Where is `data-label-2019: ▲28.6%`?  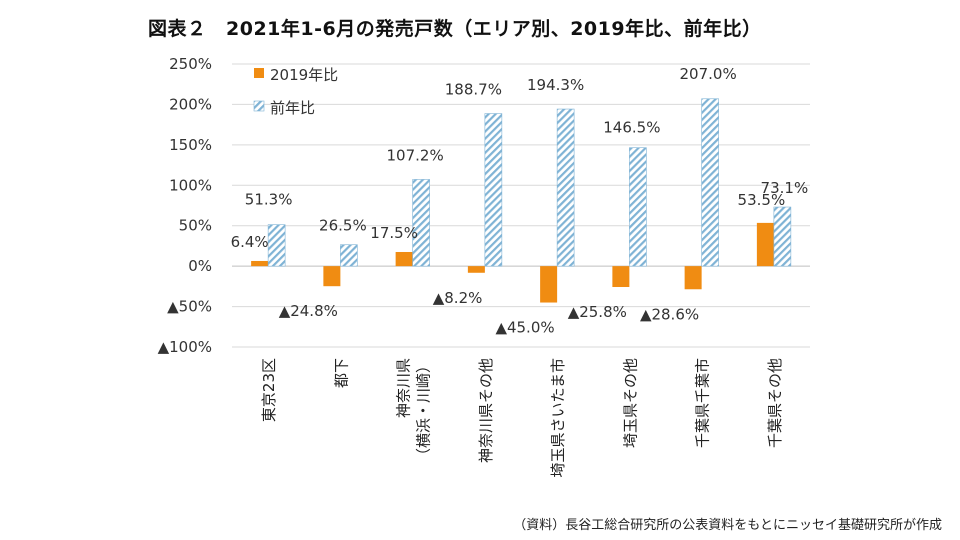
data-label-2019: ▲28.6% is located at coordinates (669, 314).